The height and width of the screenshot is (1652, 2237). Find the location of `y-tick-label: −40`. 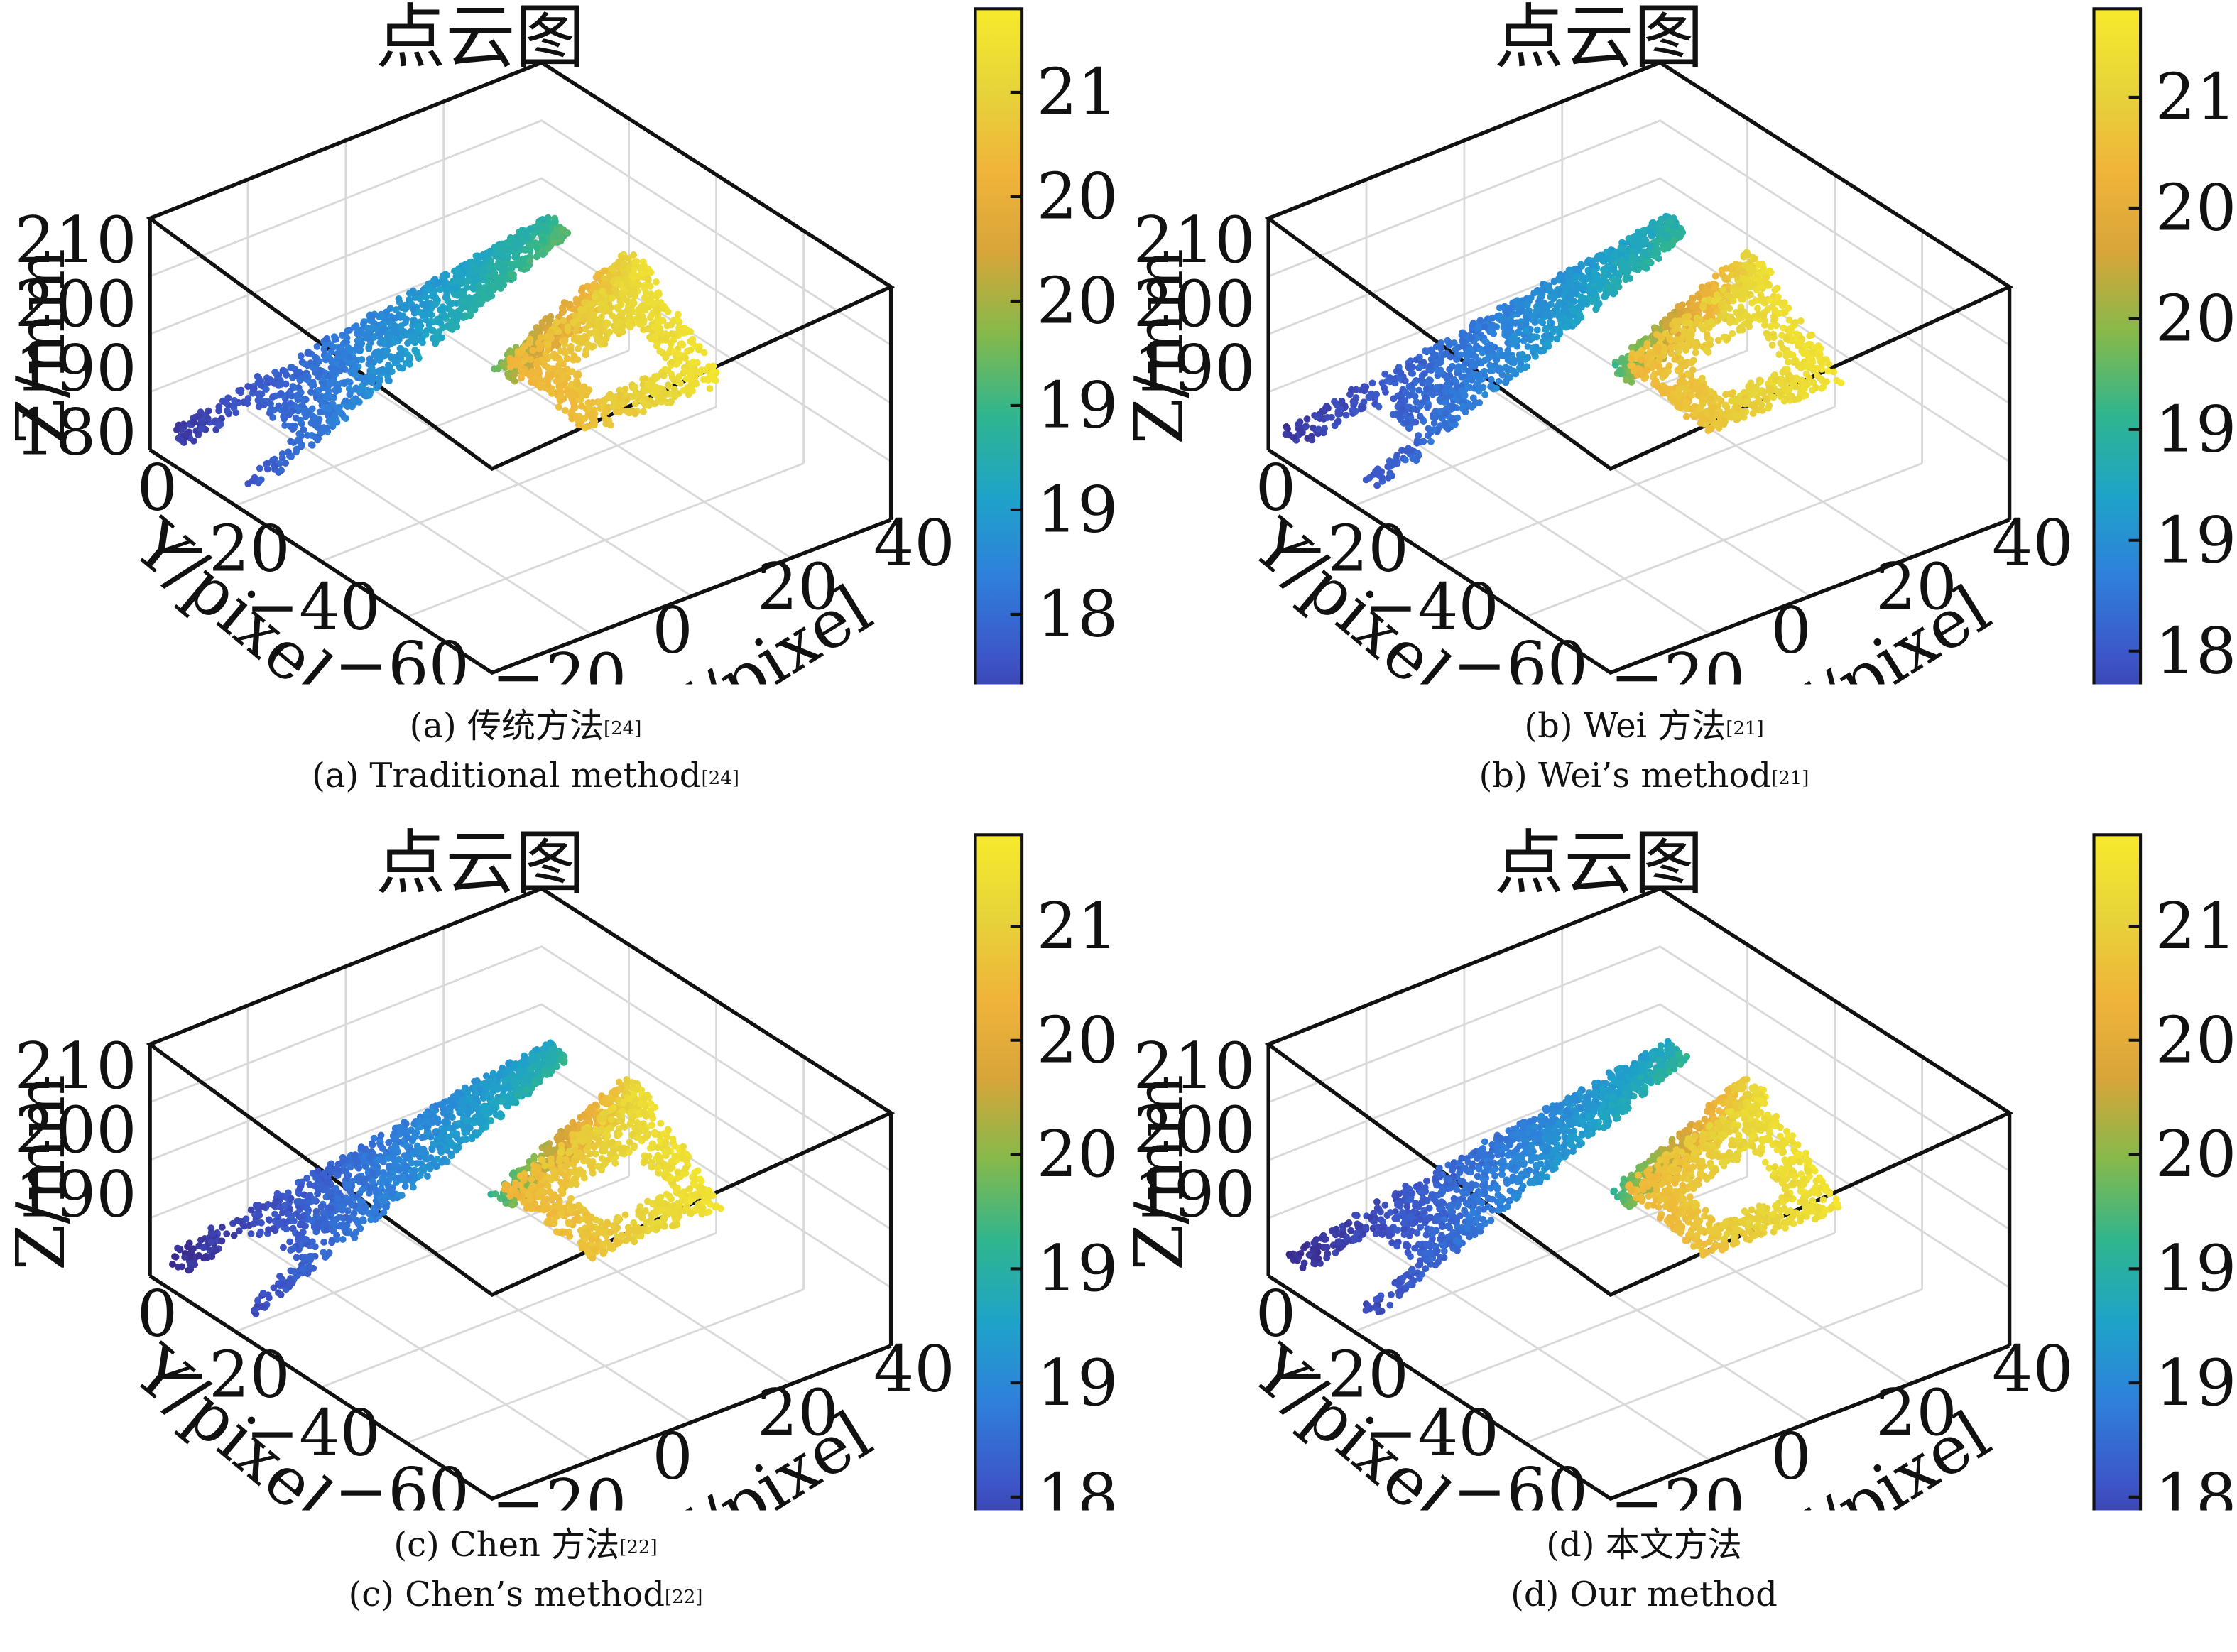

y-tick-label: −40 is located at coordinates (314, 607).